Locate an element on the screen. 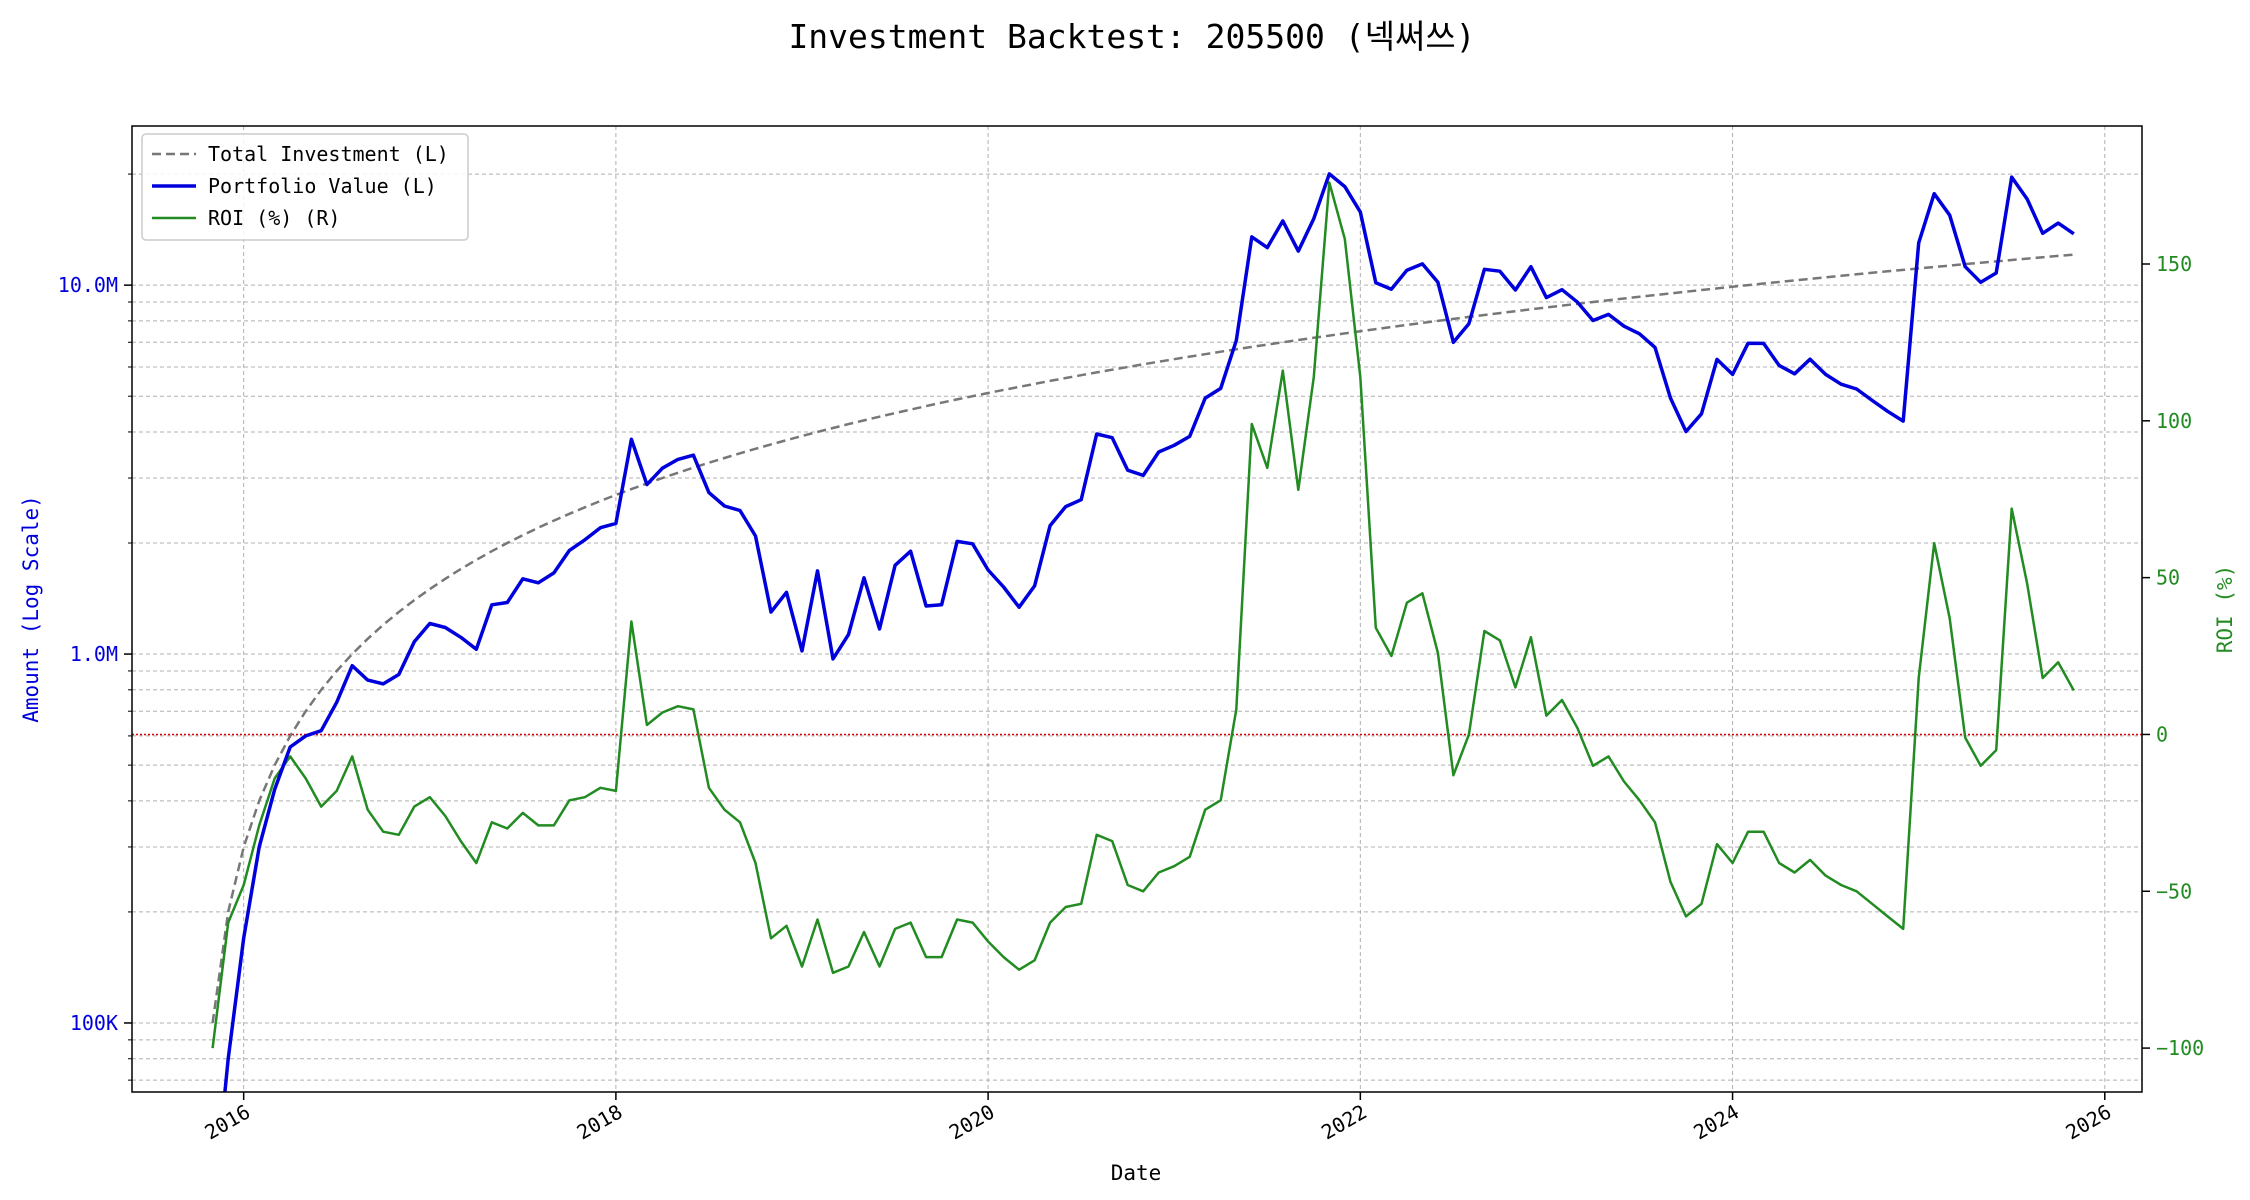  legend-item-portfolio-value-label: Portfolio Value (L) is located at coordinates (322, 186).